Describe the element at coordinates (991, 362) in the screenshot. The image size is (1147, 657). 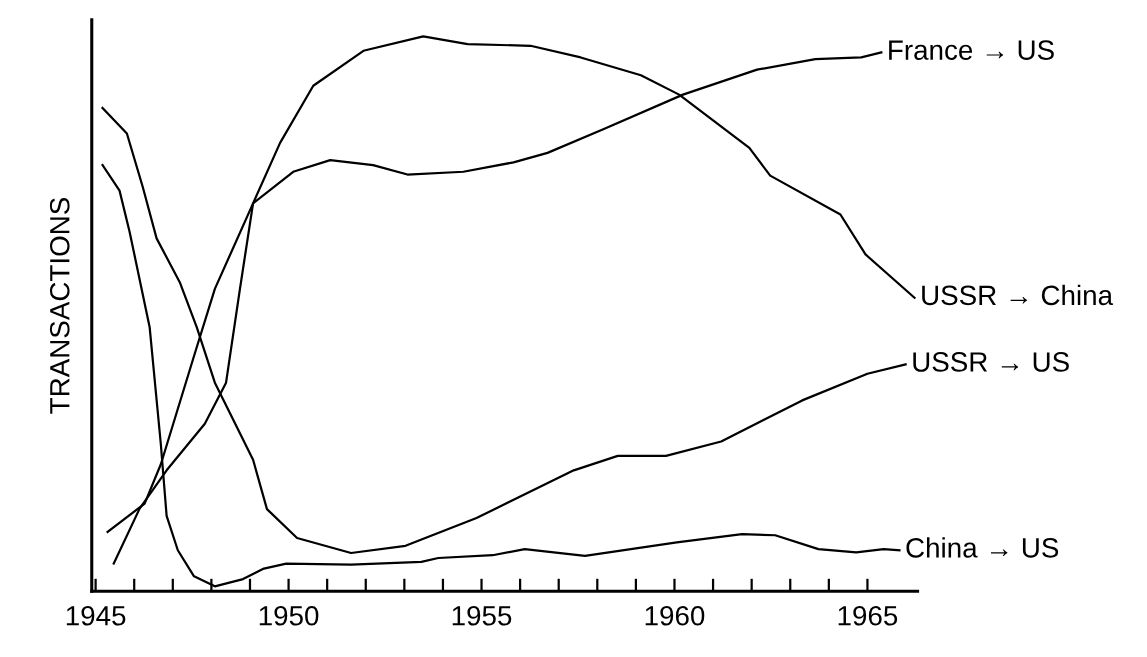
I see `series-label: USSR → US` at that location.